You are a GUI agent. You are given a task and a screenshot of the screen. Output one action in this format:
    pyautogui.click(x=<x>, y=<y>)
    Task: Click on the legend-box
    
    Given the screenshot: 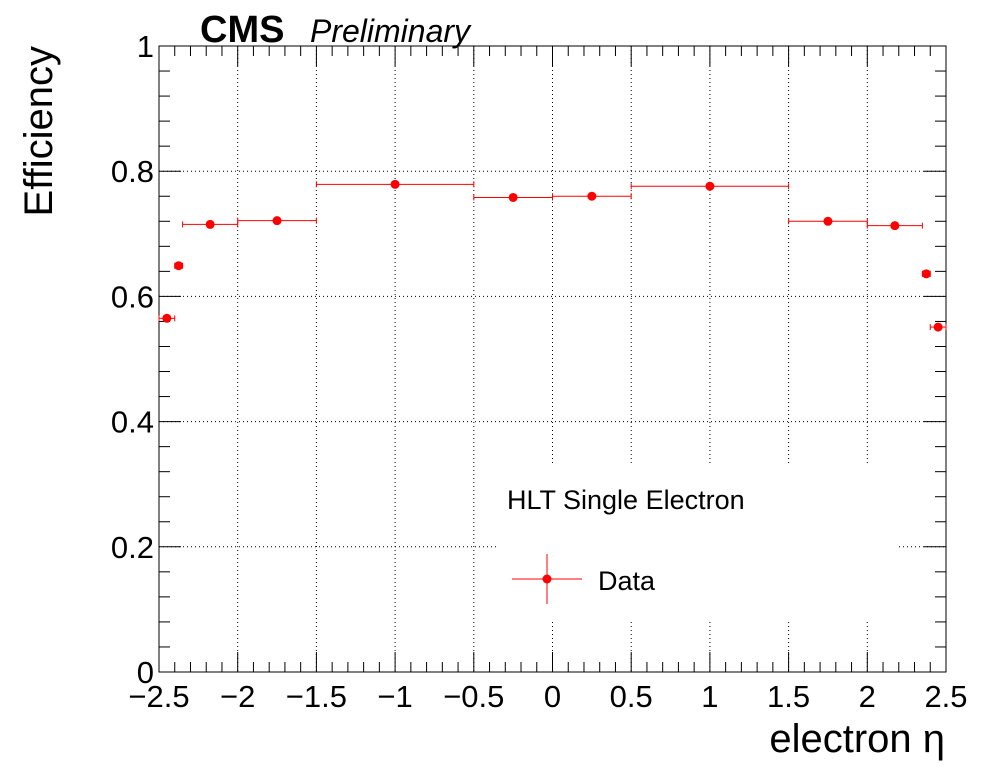 What is the action you would take?
    pyautogui.click(x=697, y=542)
    